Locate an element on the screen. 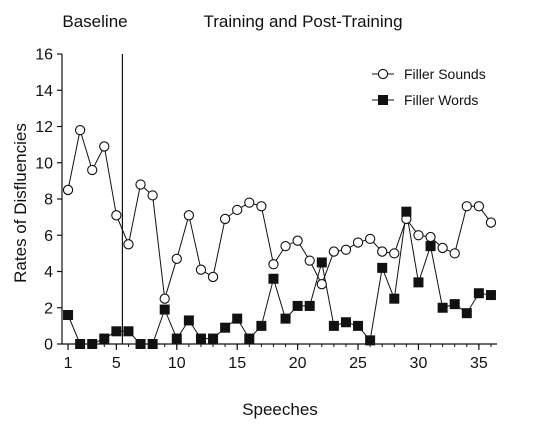 The image size is (552, 432). y-tick-label: 10 is located at coordinates (44, 163).